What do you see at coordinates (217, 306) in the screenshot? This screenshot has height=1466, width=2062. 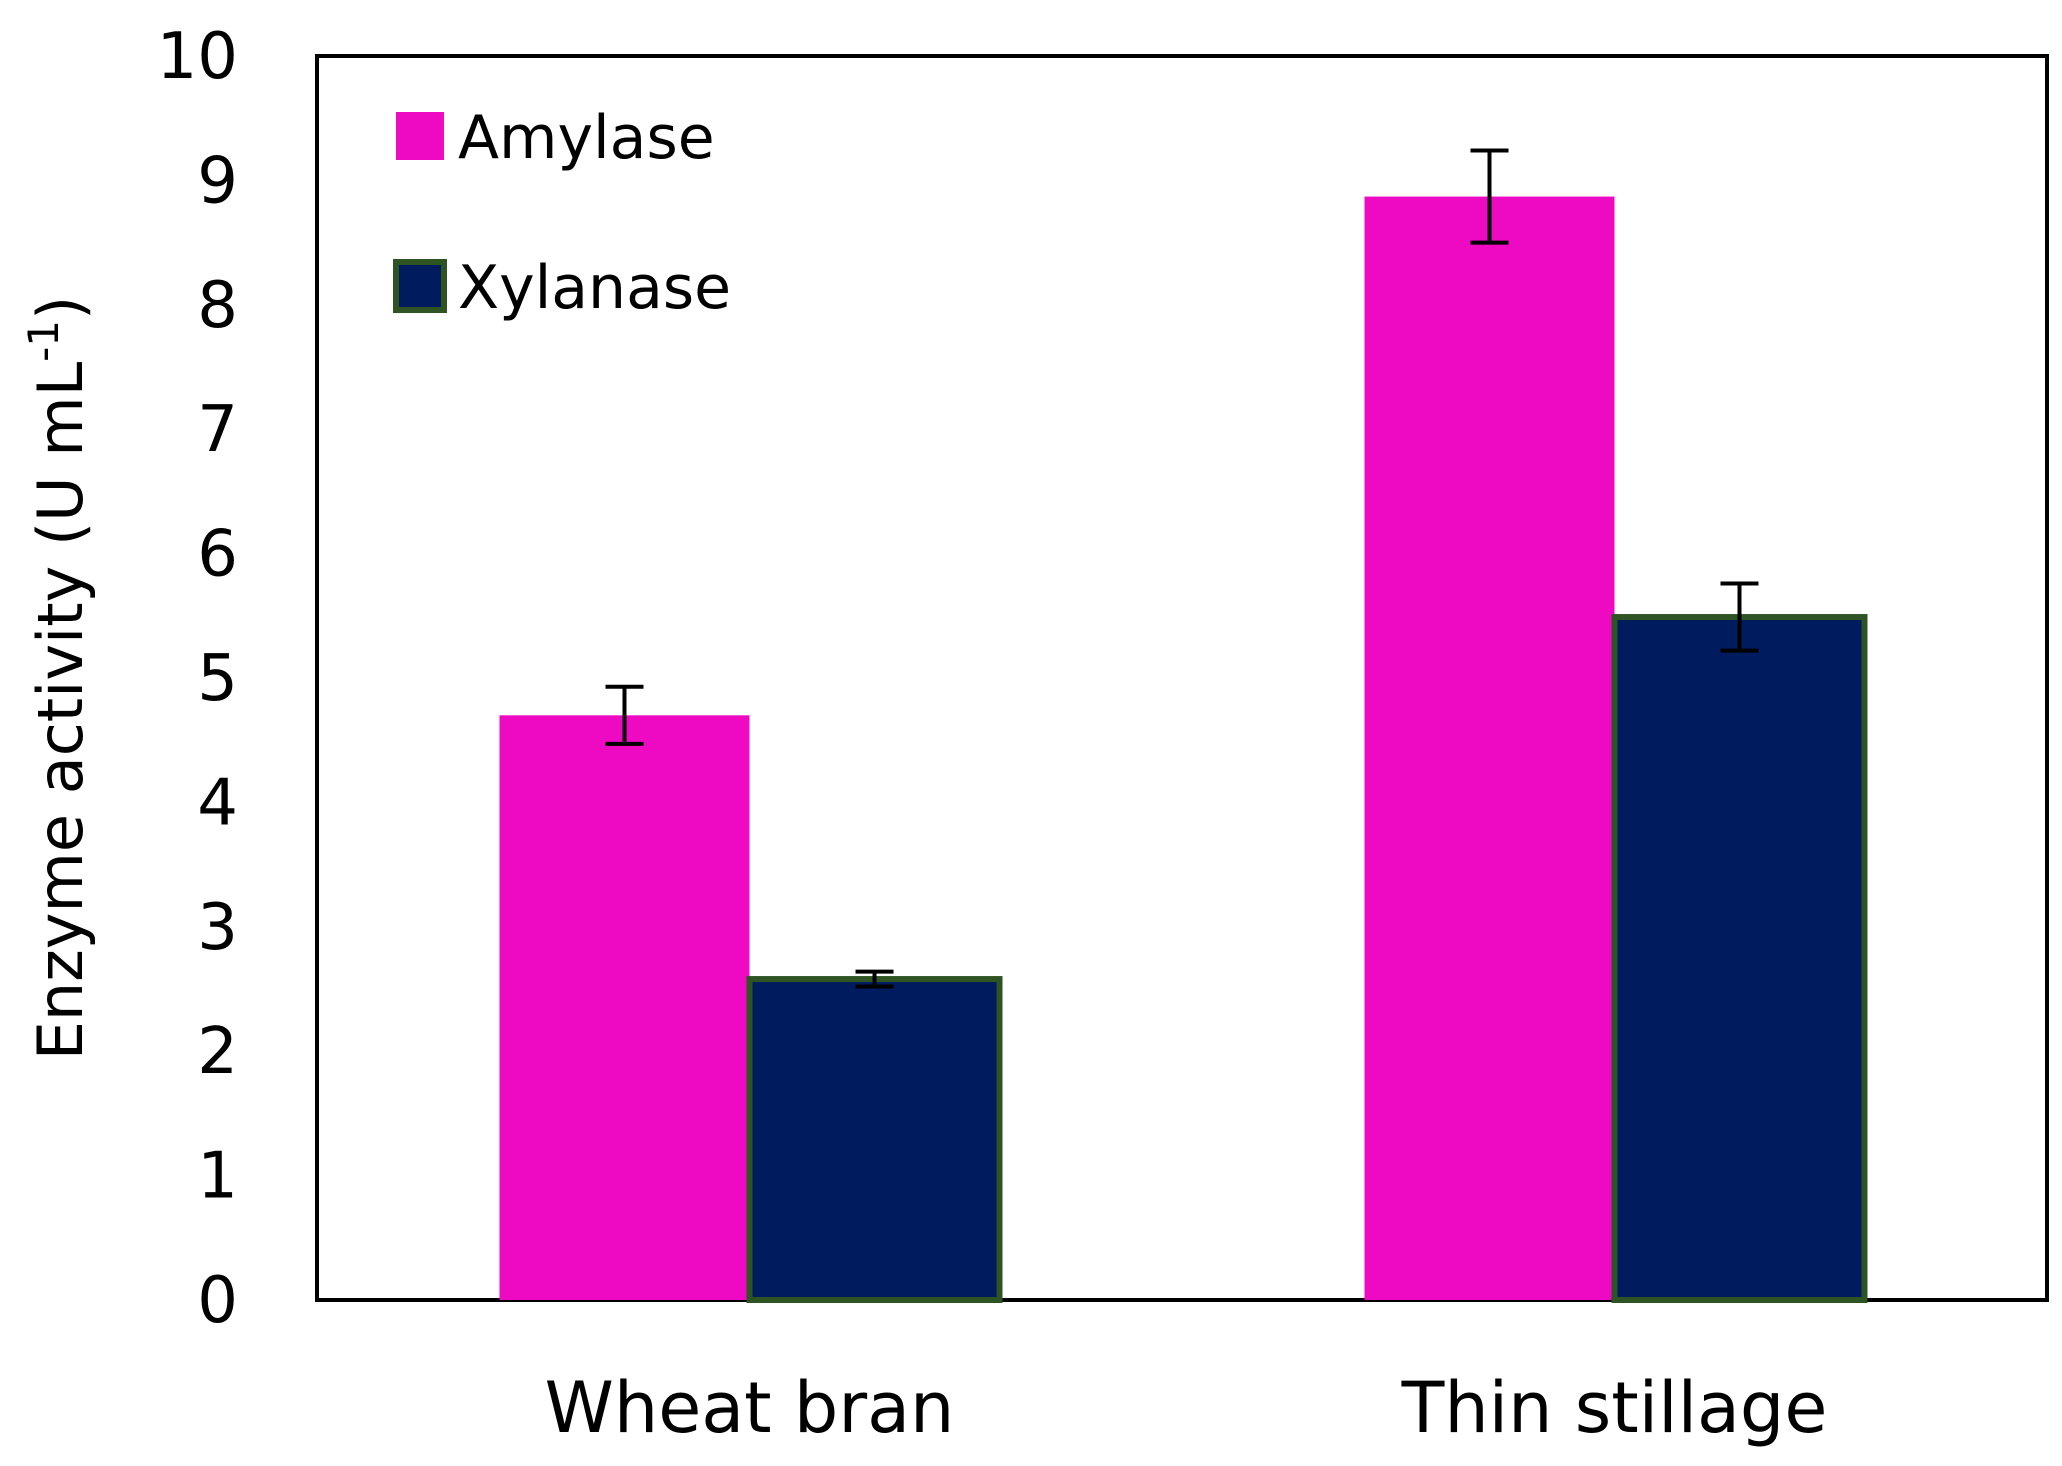 I see `y-tick-label: 8` at bounding box center [217, 306].